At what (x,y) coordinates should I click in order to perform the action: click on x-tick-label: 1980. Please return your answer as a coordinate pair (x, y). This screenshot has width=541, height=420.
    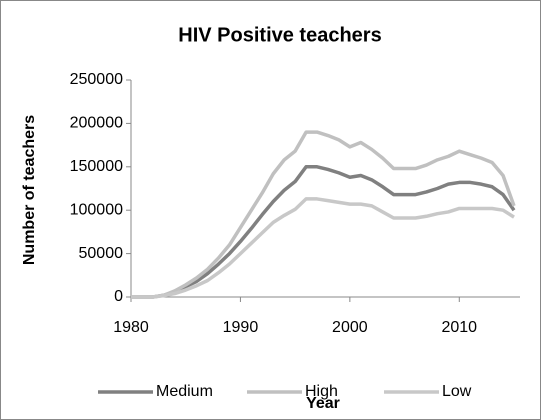
    Looking at the image, I should click on (131, 327).